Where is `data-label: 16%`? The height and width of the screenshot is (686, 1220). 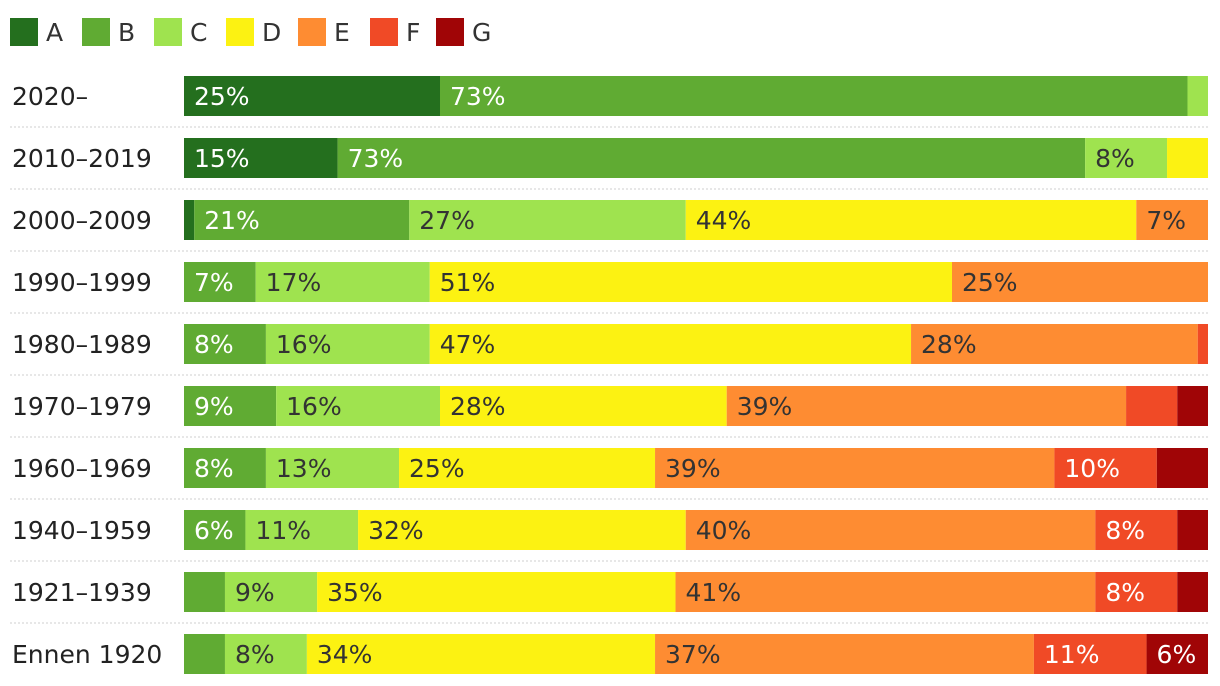 data-label: 16% is located at coordinates (304, 344).